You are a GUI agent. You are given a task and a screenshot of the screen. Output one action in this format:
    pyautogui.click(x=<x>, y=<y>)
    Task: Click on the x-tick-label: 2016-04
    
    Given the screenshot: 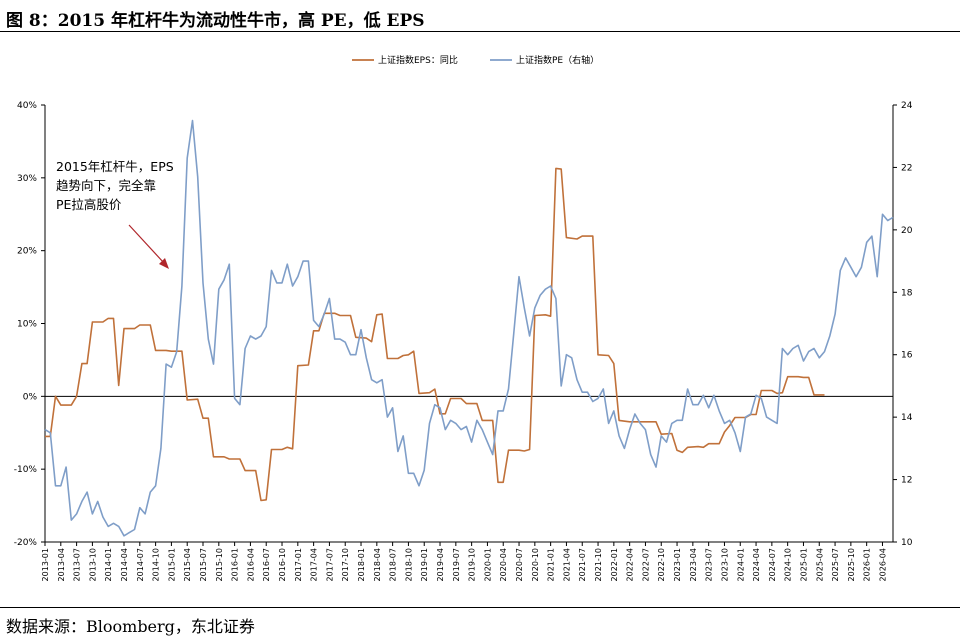 What is the action you would take?
    pyautogui.click(x=250, y=564)
    